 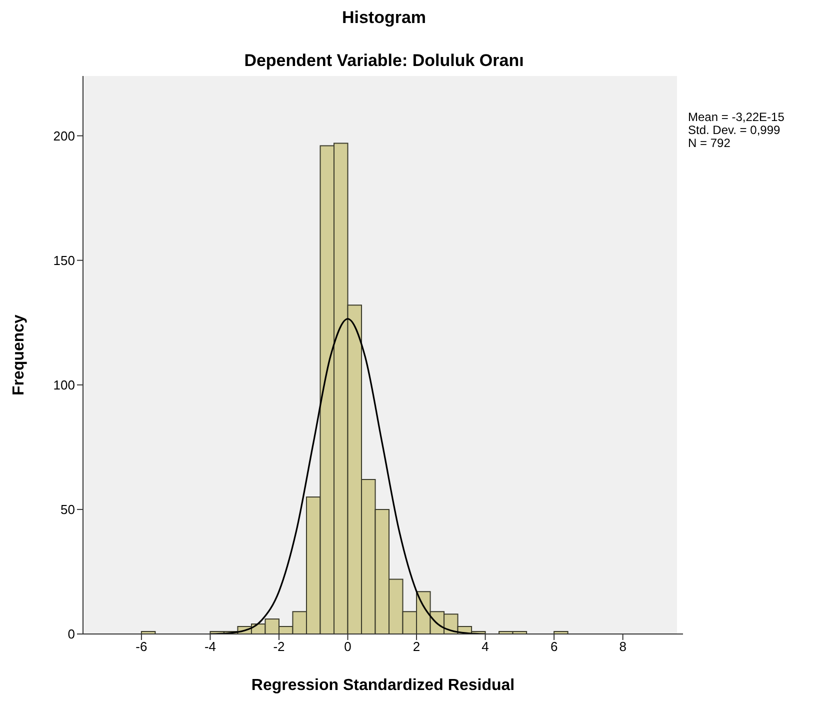 I want to click on text: Std. Dev. = 0,999, so click(x=735, y=130).